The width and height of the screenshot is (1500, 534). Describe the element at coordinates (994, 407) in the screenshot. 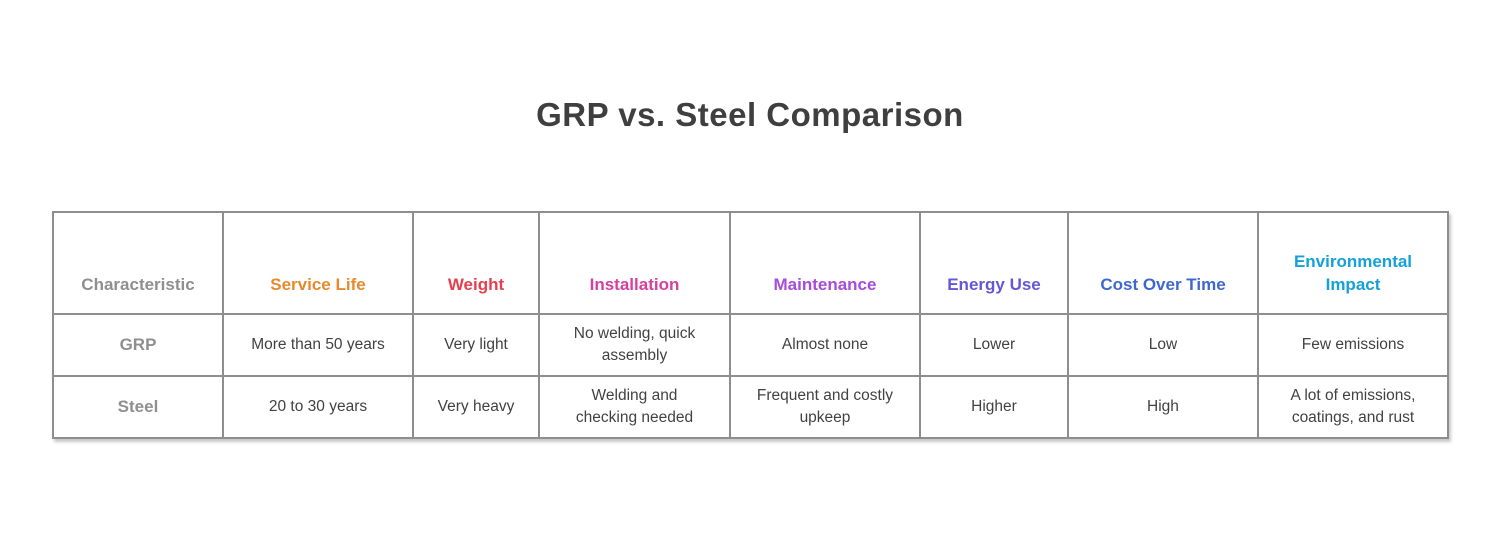

I see `table-cell: Higher` at that location.